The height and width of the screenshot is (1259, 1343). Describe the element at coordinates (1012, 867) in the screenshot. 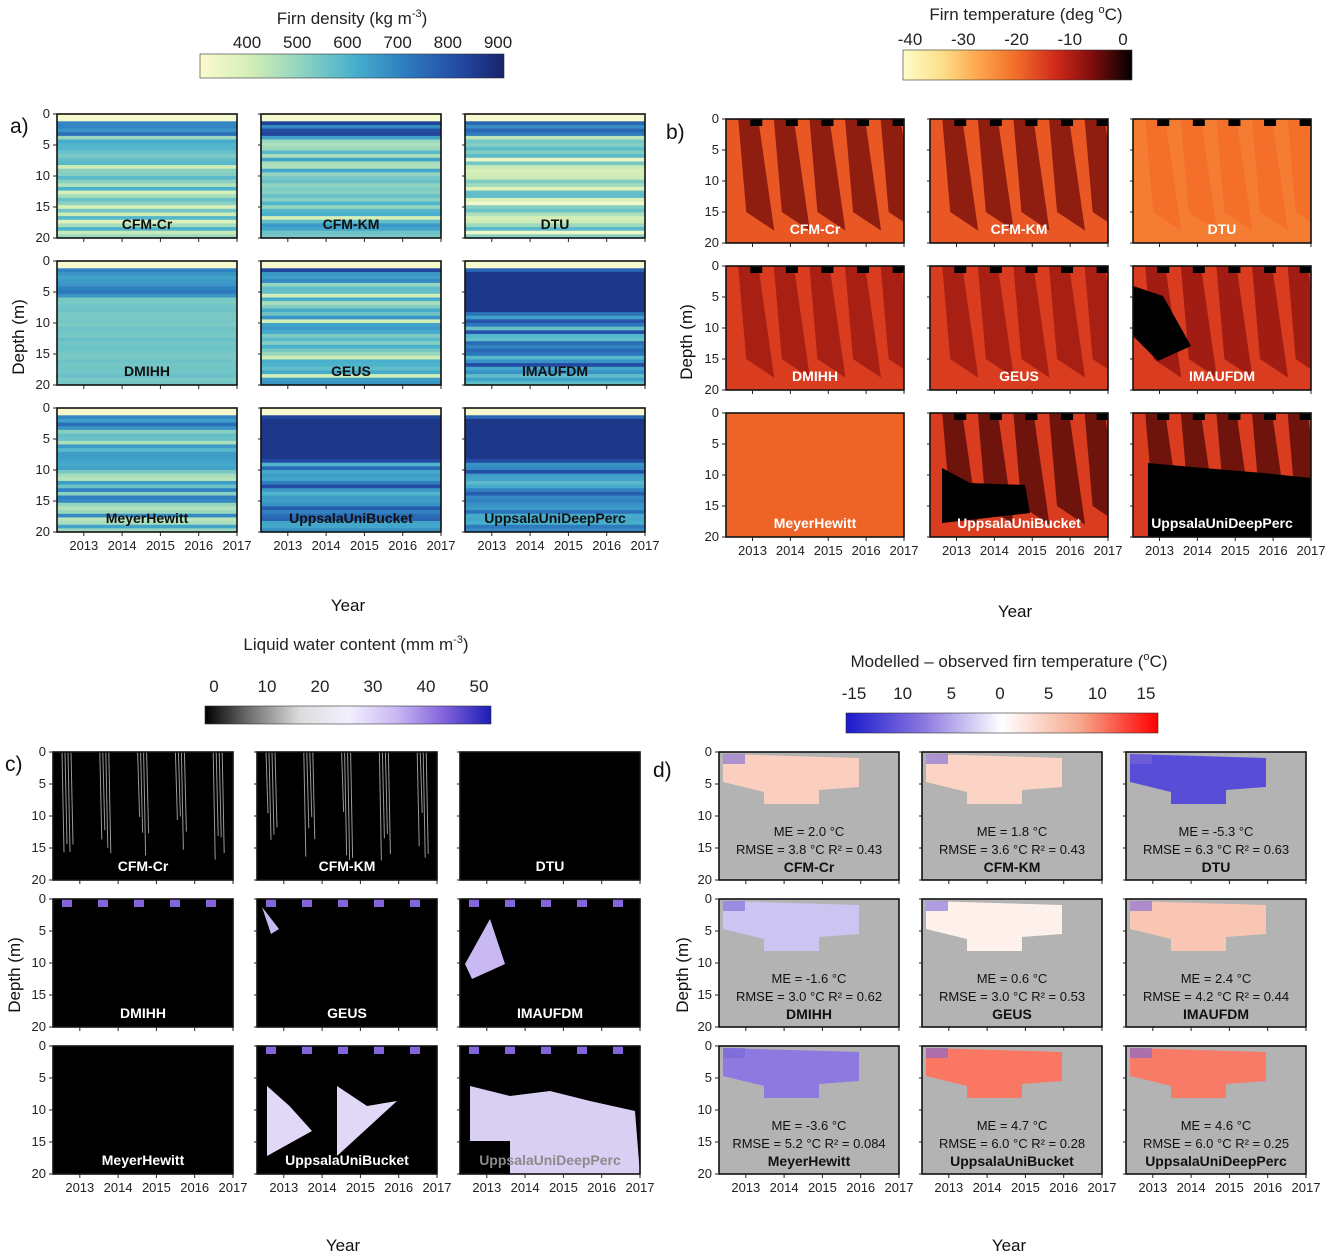

I see `model-label: CFM-KM` at that location.